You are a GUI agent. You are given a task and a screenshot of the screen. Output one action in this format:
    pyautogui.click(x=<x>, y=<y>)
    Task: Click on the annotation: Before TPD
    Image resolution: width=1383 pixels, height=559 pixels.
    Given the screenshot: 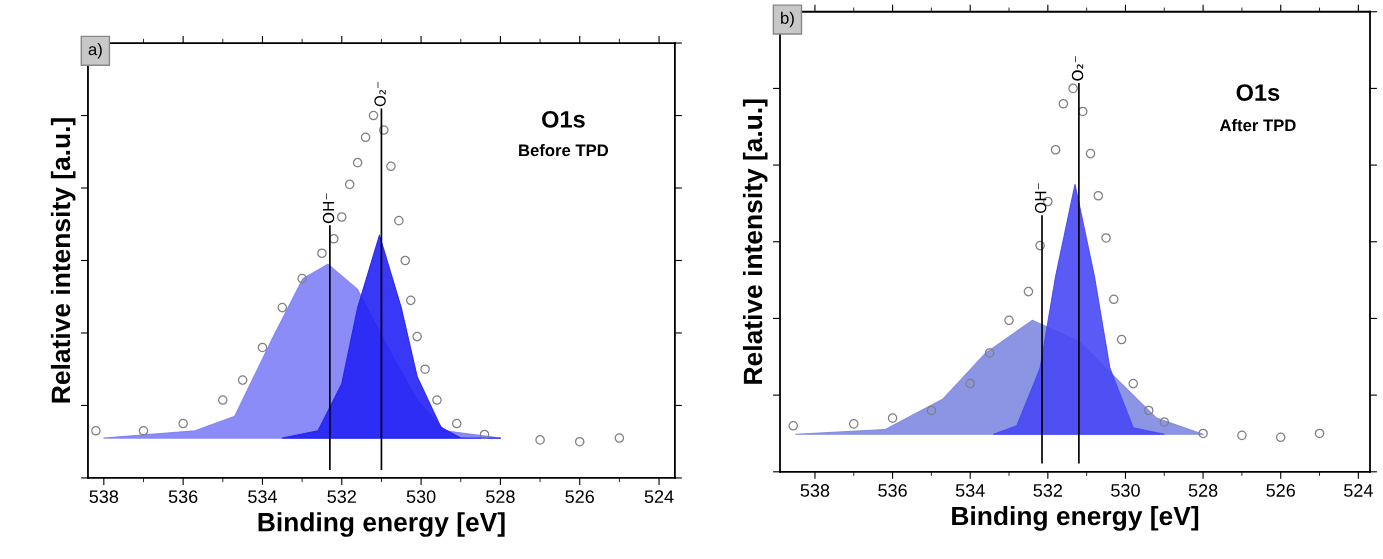 What is the action you would take?
    pyautogui.click(x=564, y=150)
    